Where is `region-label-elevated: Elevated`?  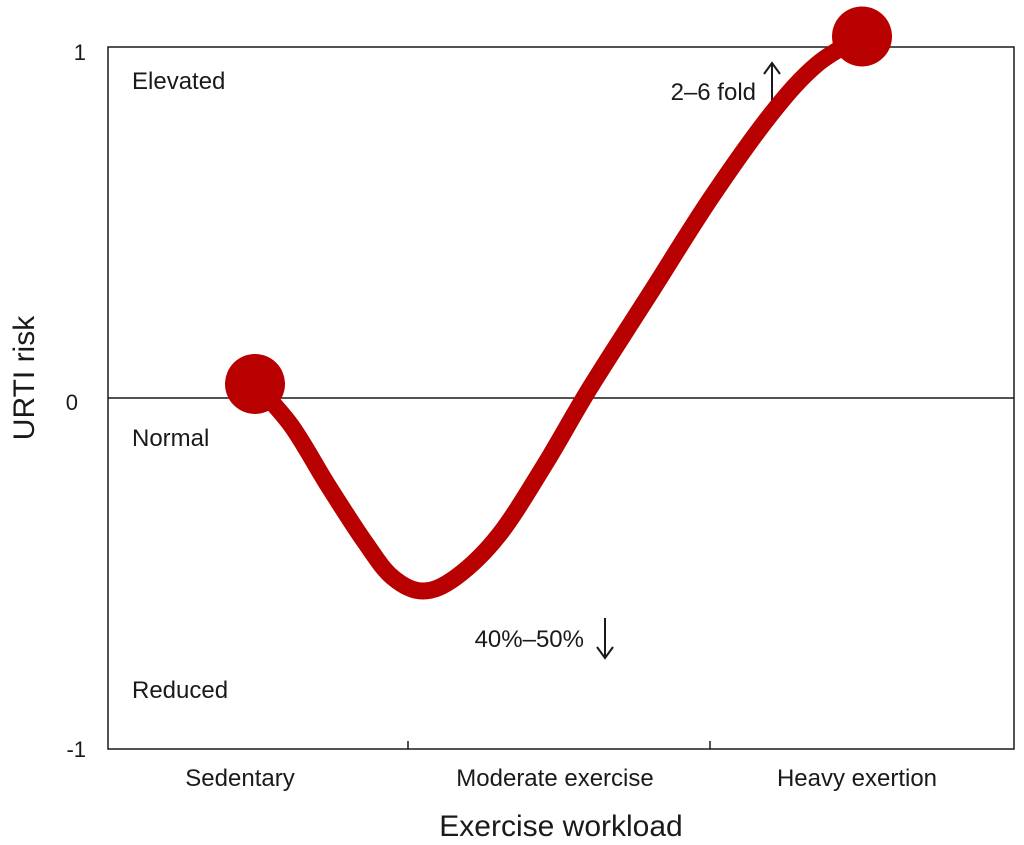
region-label-elevated: Elevated is located at coordinates (178, 81).